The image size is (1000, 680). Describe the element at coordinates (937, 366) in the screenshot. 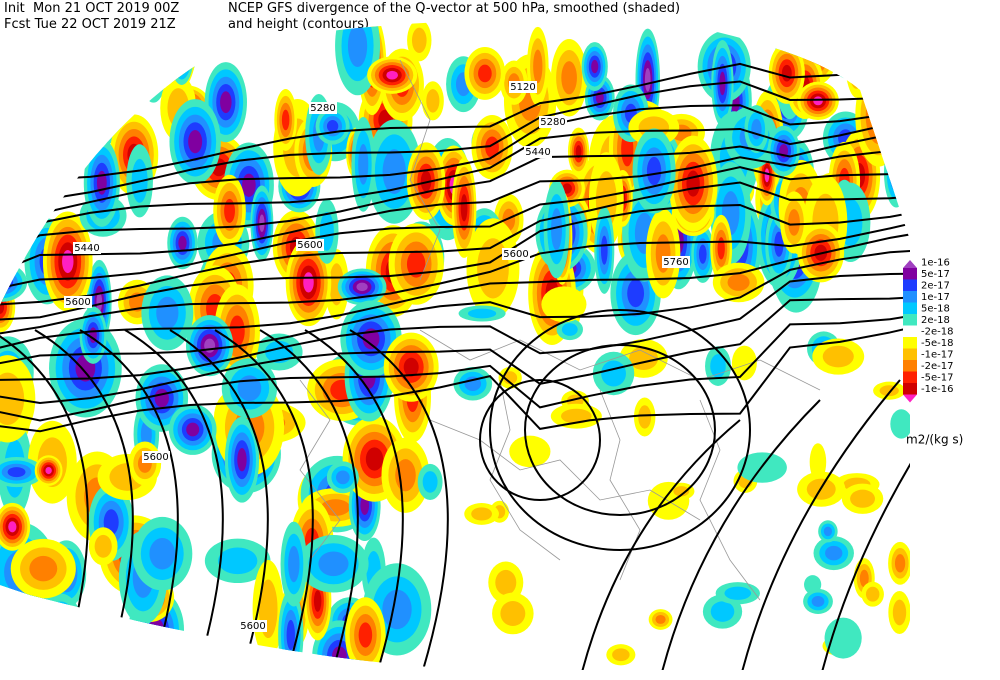

I see `colorbar-label: -2e-17` at that location.